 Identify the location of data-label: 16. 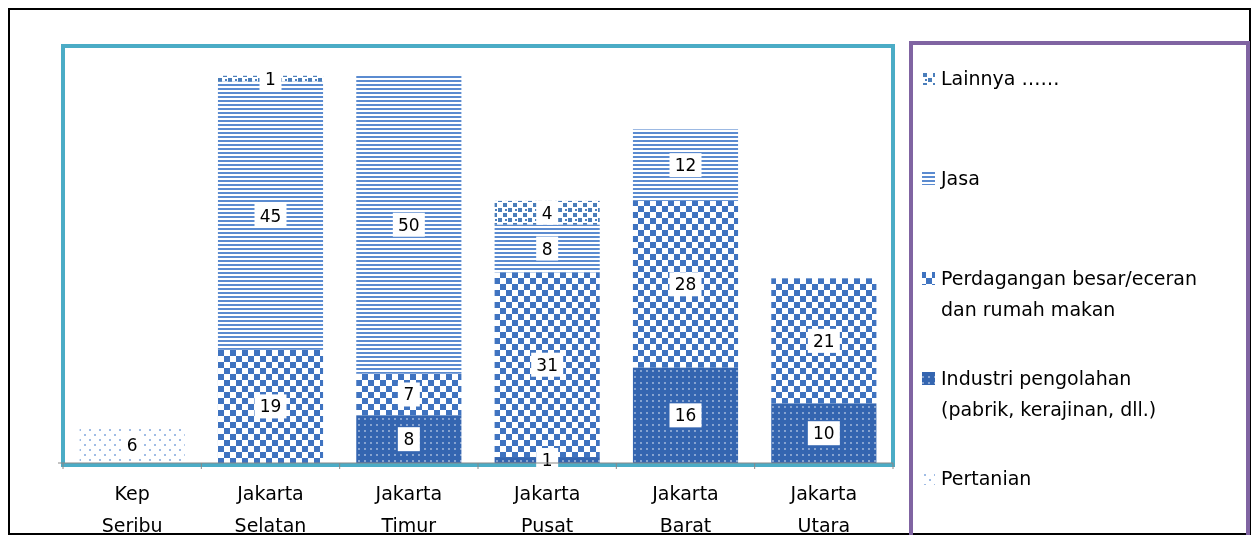
(685, 415).